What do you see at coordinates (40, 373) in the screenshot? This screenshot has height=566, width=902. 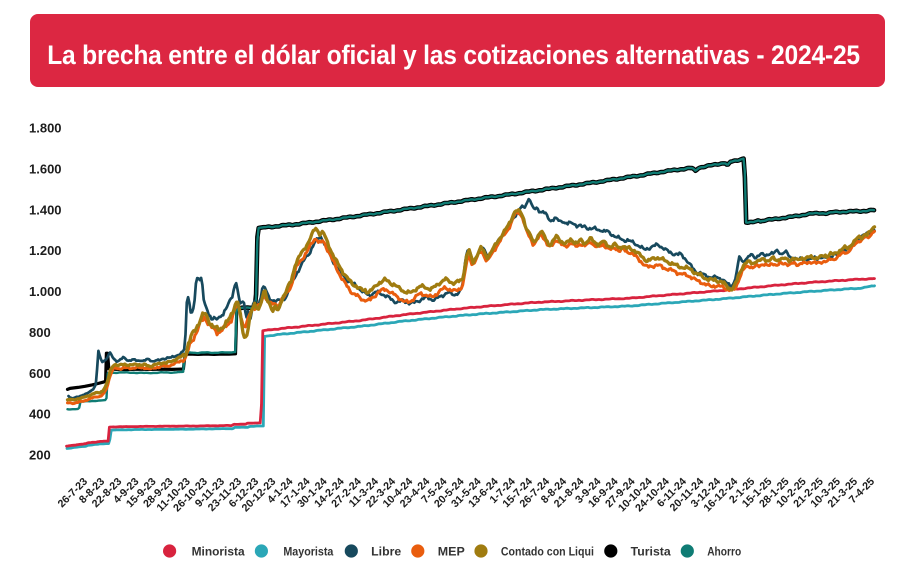 I see `svg-text: 600` at bounding box center [40, 373].